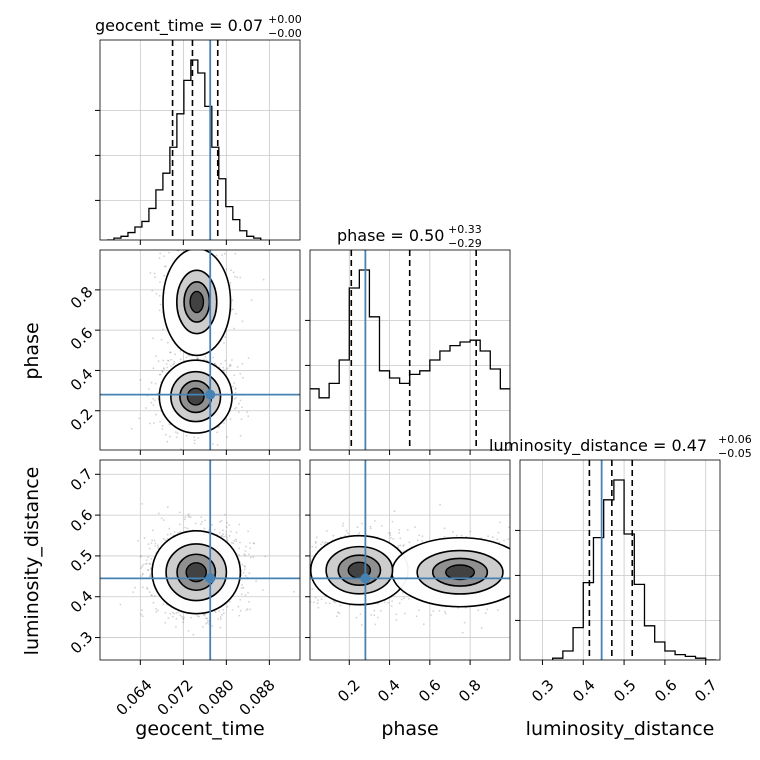  I want to click on tick-label-y-luminosity_distance-2: 0.5, so click(82, 561).